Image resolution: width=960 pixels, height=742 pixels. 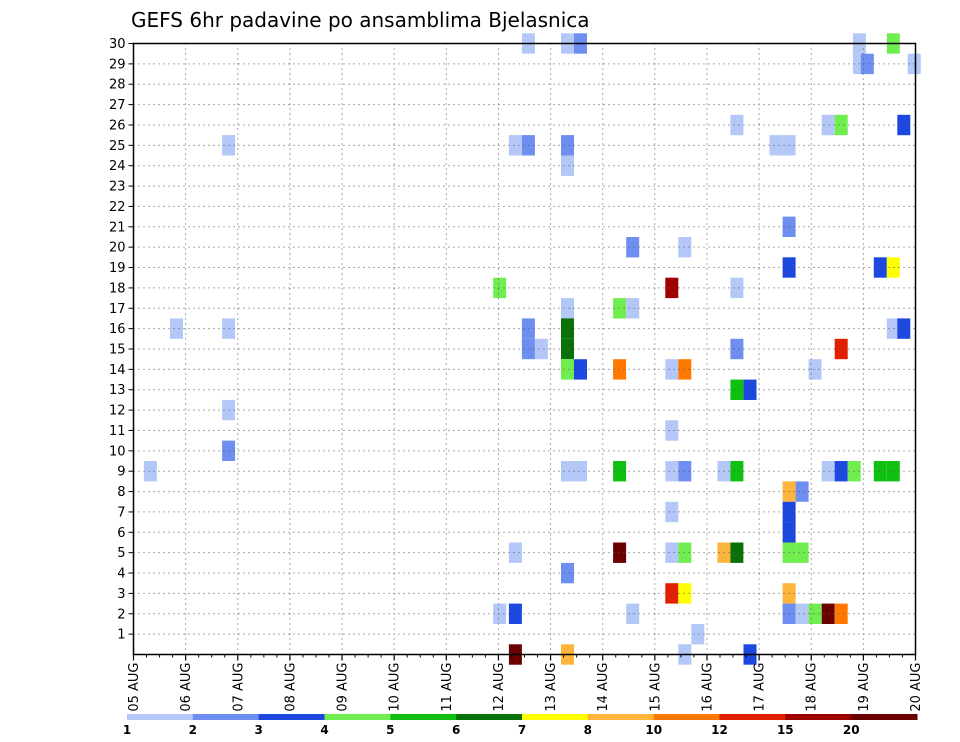 I want to click on y-tick-label-12: 12, so click(x=117, y=411).